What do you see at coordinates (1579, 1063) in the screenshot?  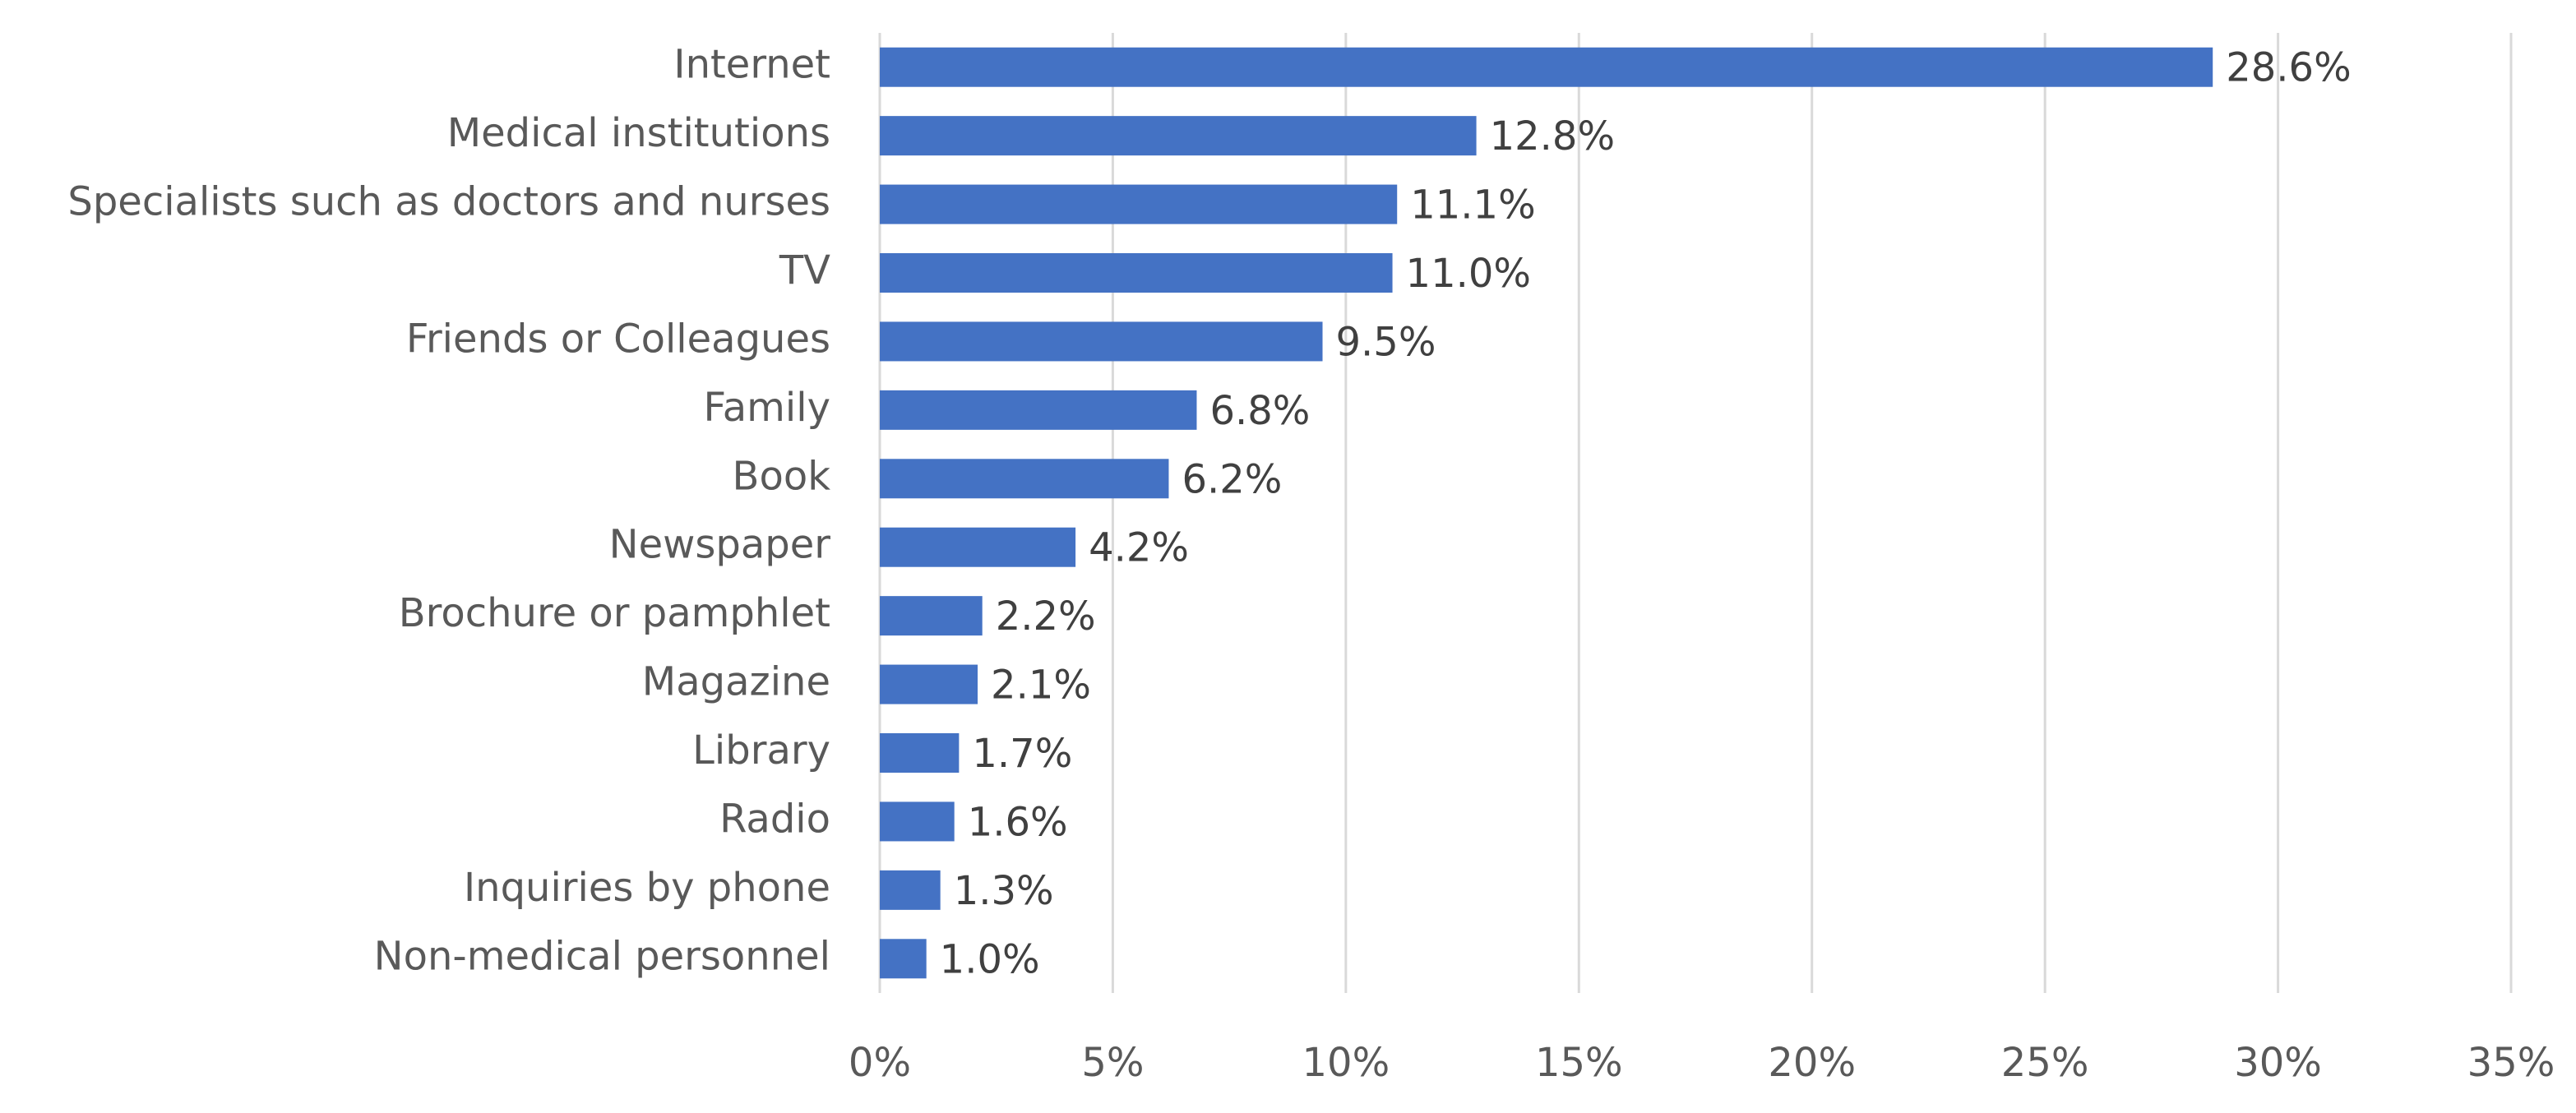 I see `x-tick-label: 15%` at bounding box center [1579, 1063].